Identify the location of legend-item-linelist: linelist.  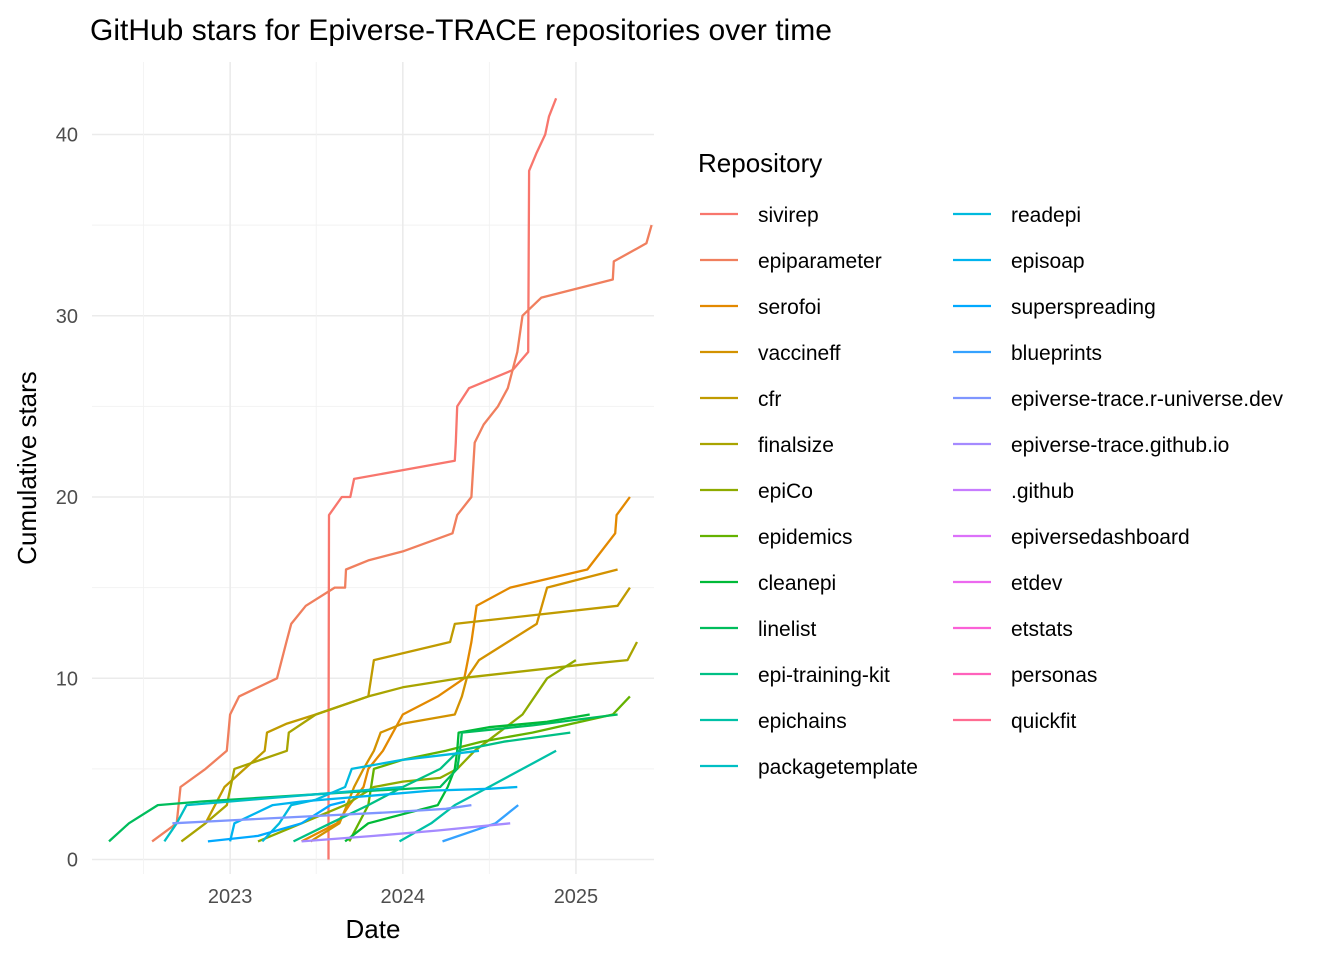
(758, 629).